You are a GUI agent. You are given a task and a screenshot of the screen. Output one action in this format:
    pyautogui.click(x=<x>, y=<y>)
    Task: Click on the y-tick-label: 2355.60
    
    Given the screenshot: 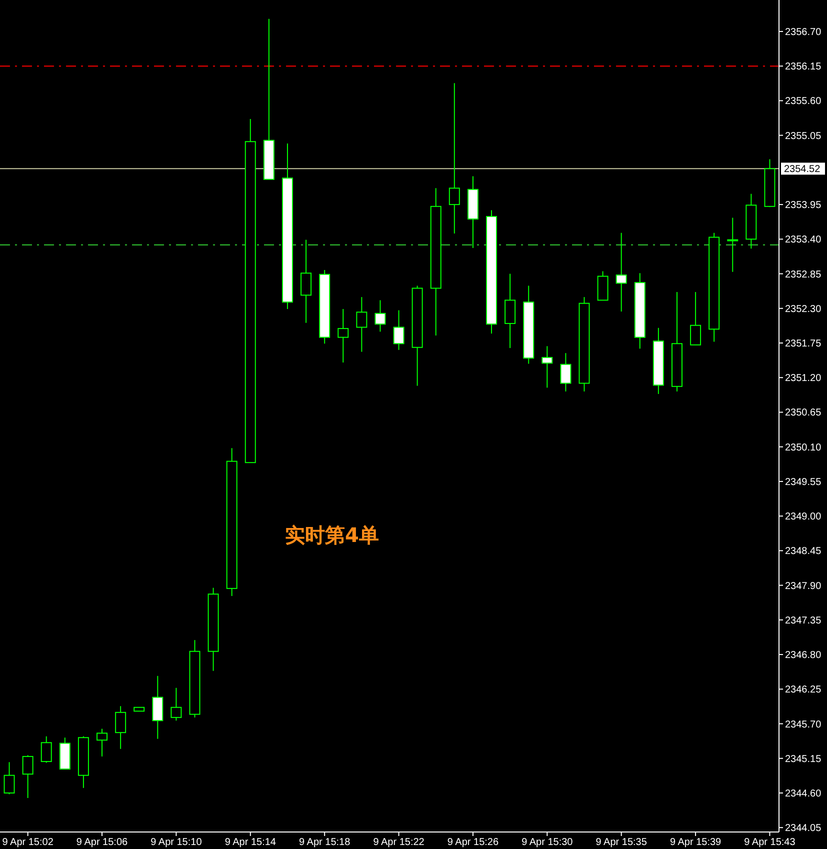 What is the action you would take?
    pyautogui.click(x=803, y=102)
    